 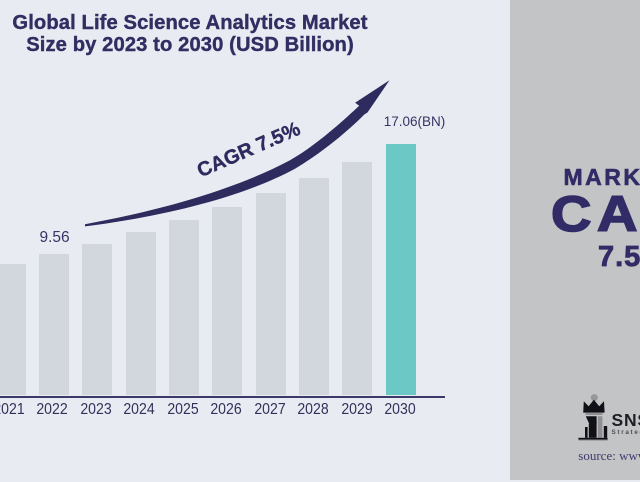 What do you see at coordinates (55, 238) in the screenshot?
I see `value-label-2022: 9.56` at bounding box center [55, 238].